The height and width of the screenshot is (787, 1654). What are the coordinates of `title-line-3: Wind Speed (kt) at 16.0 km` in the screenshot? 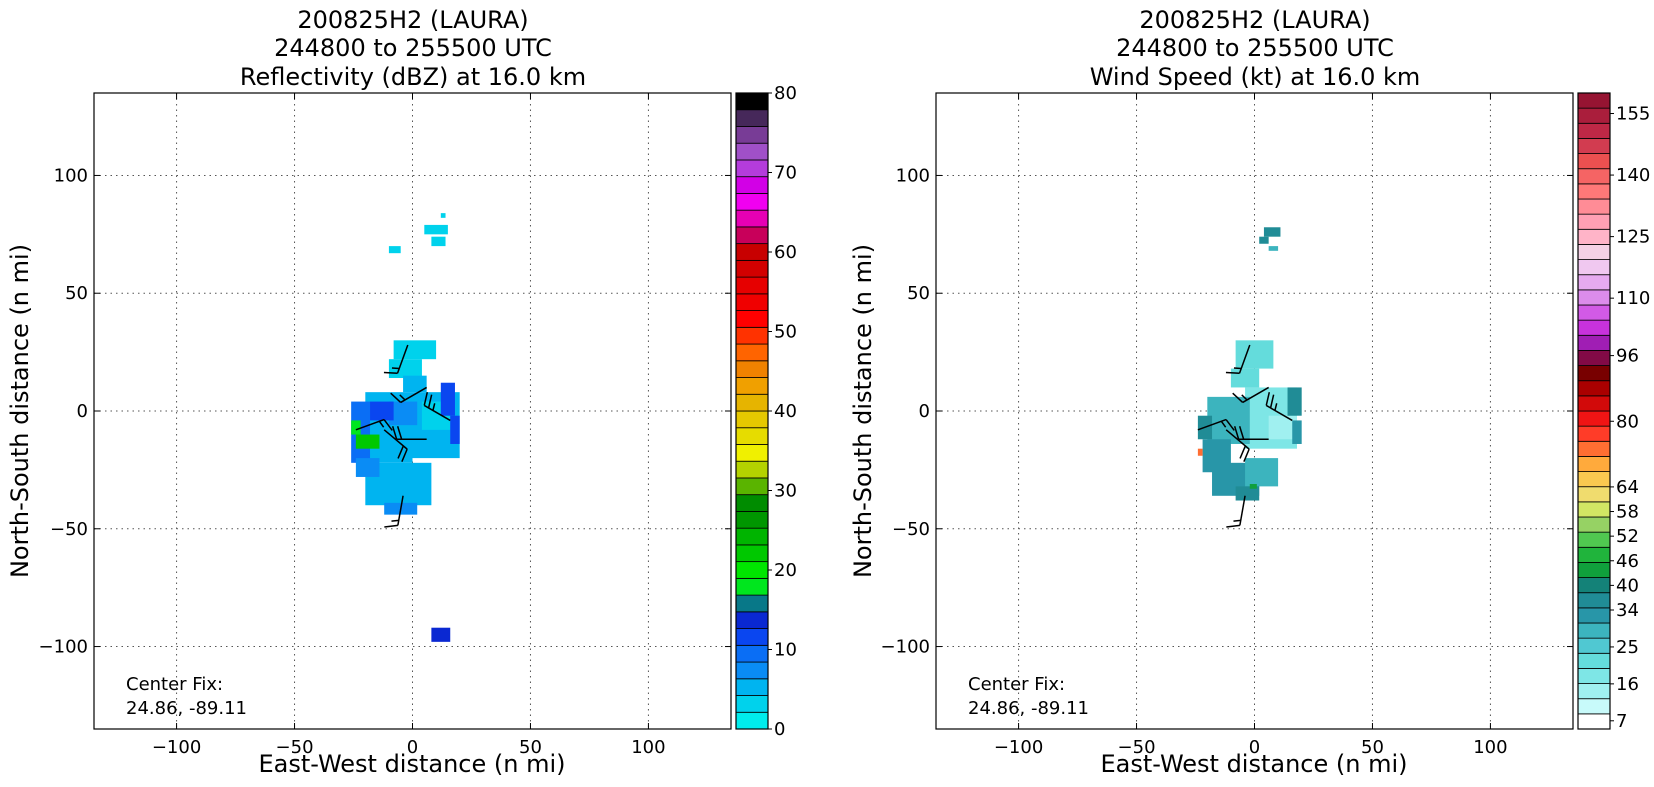 It's located at (1255, 77).